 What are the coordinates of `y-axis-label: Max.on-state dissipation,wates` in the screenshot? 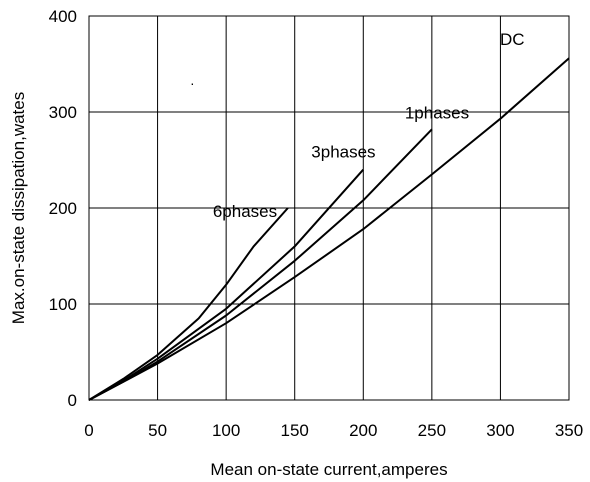 It's located at (18, 208).